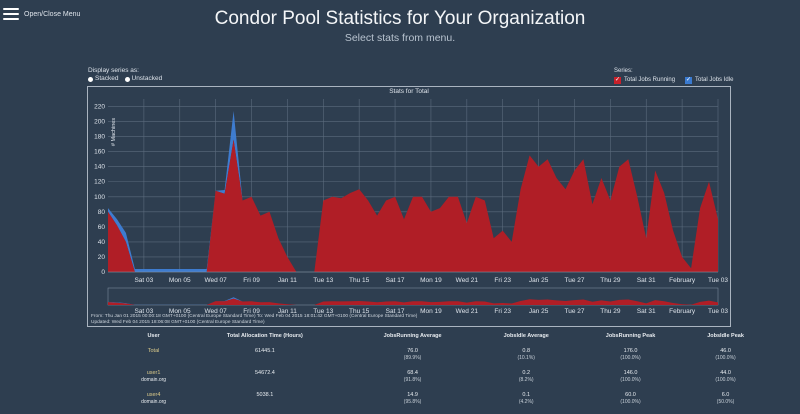 This screenshot has height=414, width=800. Describe the element at coordinates (103, 272) in the screenshot. I see `y-tick-label: 0` at that location.